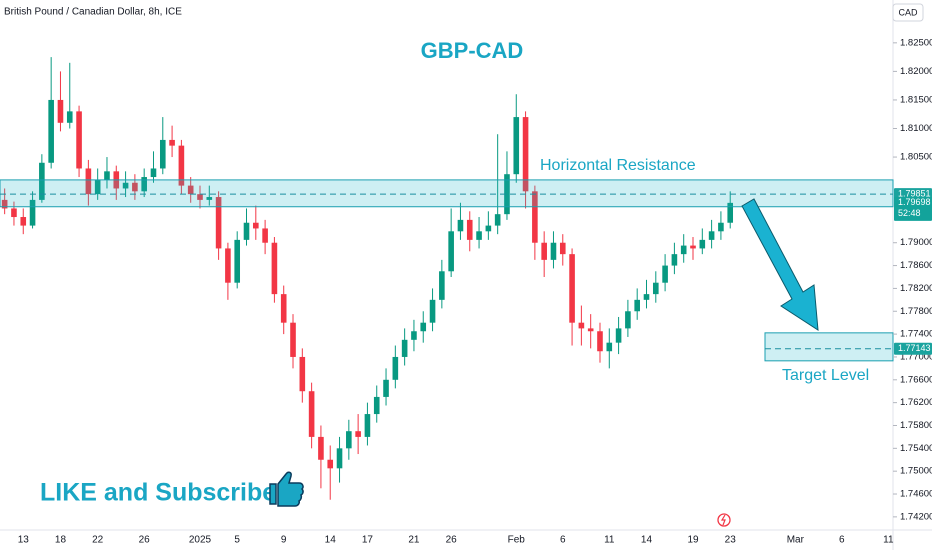  What do you see at coordinates (447, 193) in the screenshot?
I see `resistance-zone` at bounding box center [447, 193].